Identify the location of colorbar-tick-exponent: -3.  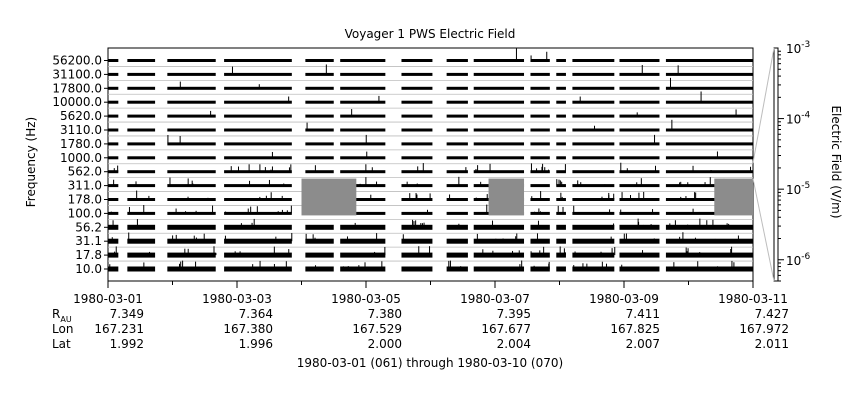
(805, 45).